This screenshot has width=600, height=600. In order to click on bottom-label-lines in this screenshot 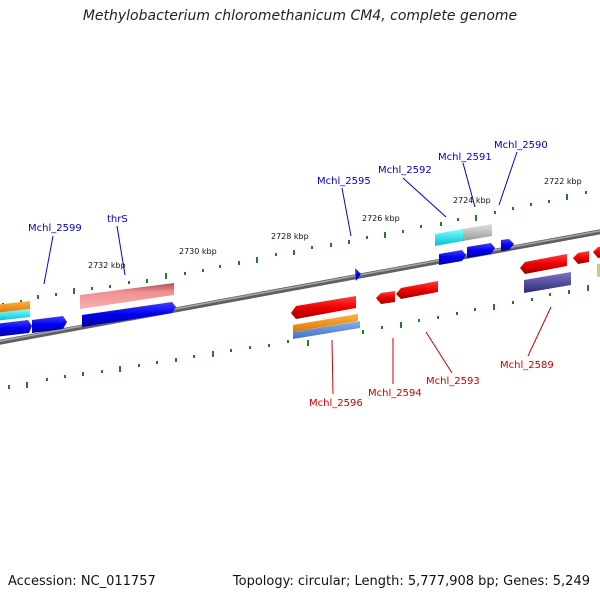, I will do `click(441, 350)`.